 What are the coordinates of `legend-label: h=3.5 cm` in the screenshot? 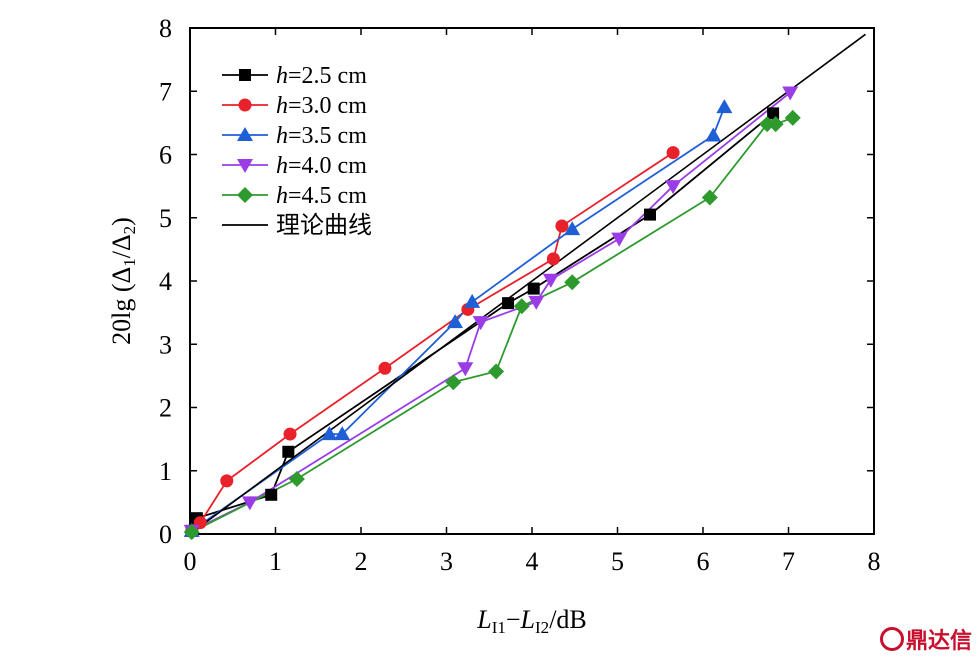 It's located at (321, 136).